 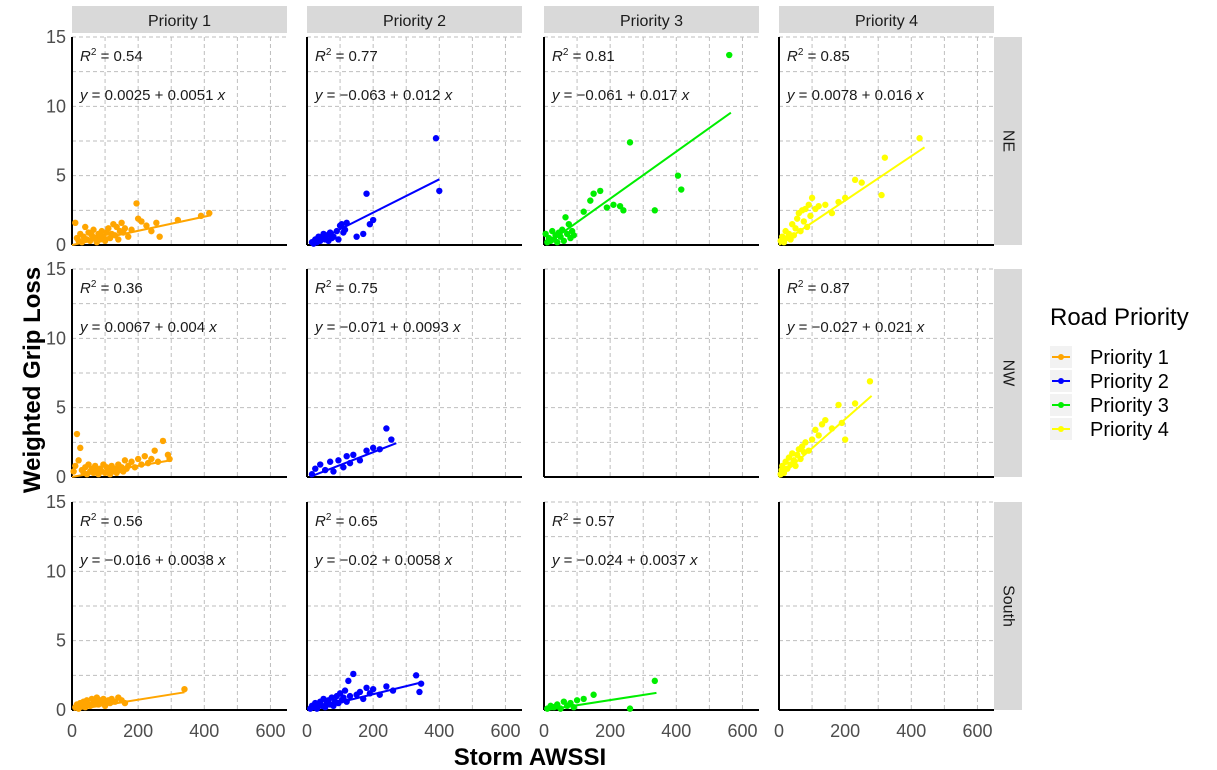 What do you see at coordinates (414, 373) in the screenshot?
I see `panel-NW-Priority-2: R2 = 0.75 y = −0.071 + 0.0093 x` at bounding box center [414, 373].